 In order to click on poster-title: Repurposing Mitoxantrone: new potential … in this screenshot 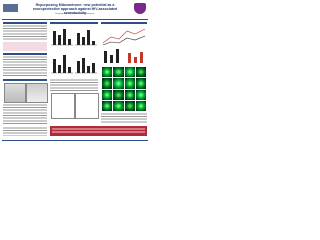, I will do `click(75, 9)`.